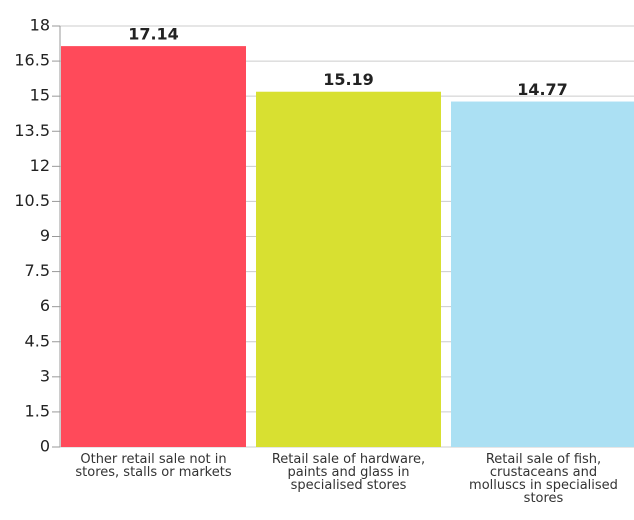 The width and height of the screenshot is (634, 520). What do you see at coordinates (45, 235) in the screenshot?
I see `y-tick-label: 9` at bounding box center [45, 235].